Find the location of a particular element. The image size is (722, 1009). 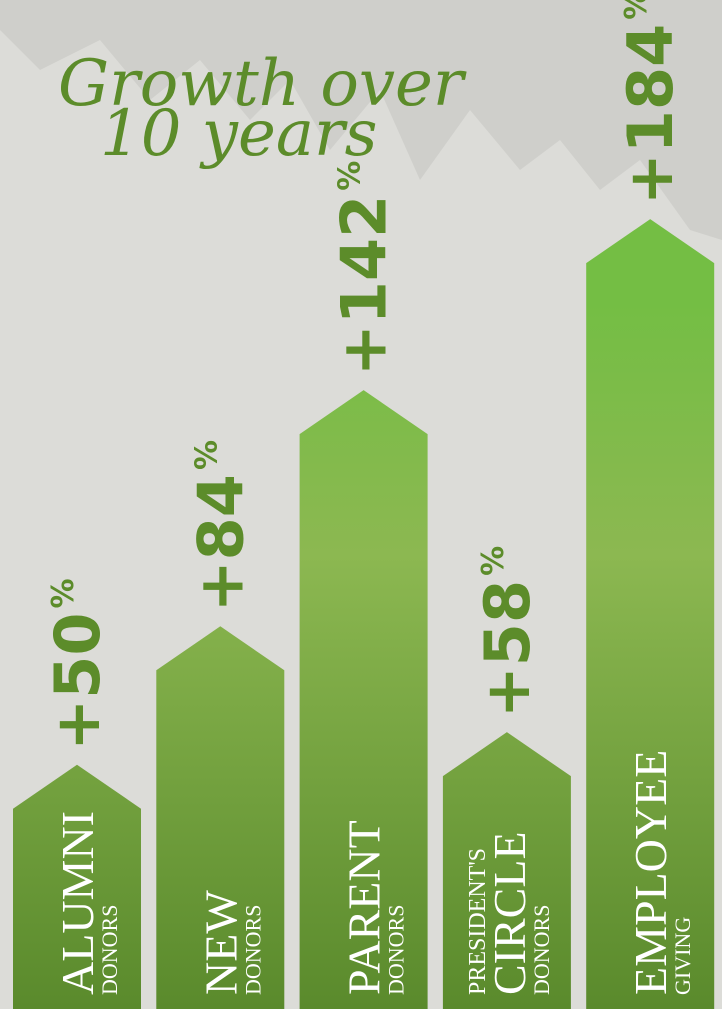

value-label: +58% is located at coordinates (507, 632).